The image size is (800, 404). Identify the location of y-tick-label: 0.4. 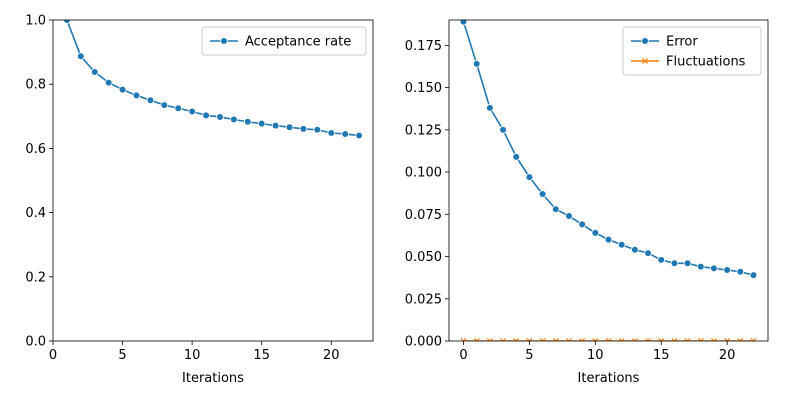
(35, 213).